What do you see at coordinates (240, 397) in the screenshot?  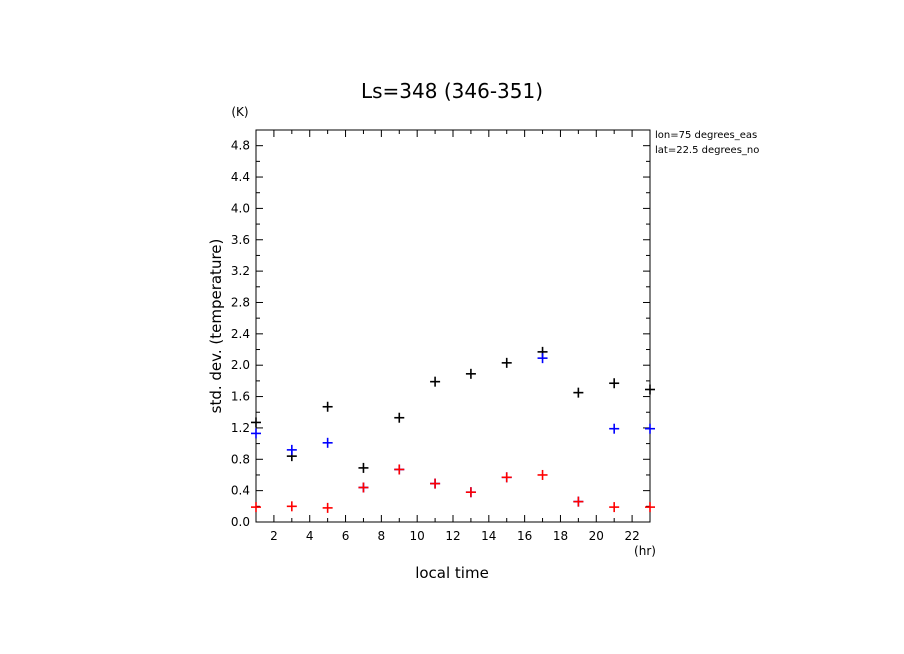 I see `y-tick-label: 1.6` at bounding box center [240, 397].